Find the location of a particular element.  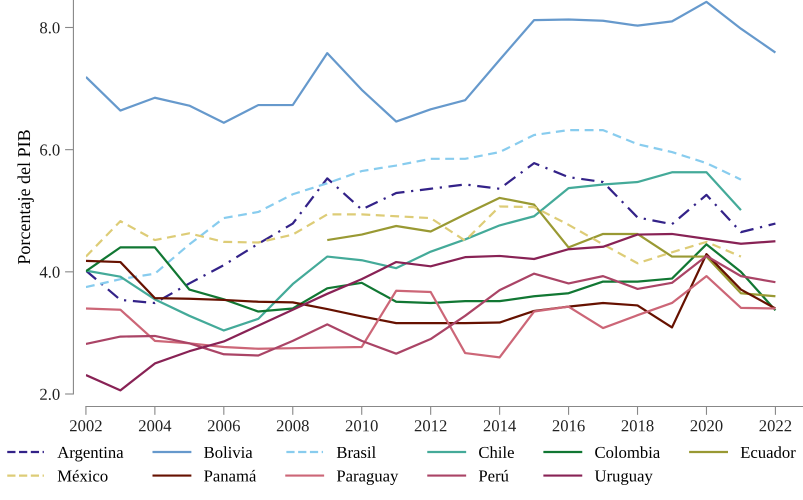

legend-label: Ecuador is located at coordinates (768, 452).